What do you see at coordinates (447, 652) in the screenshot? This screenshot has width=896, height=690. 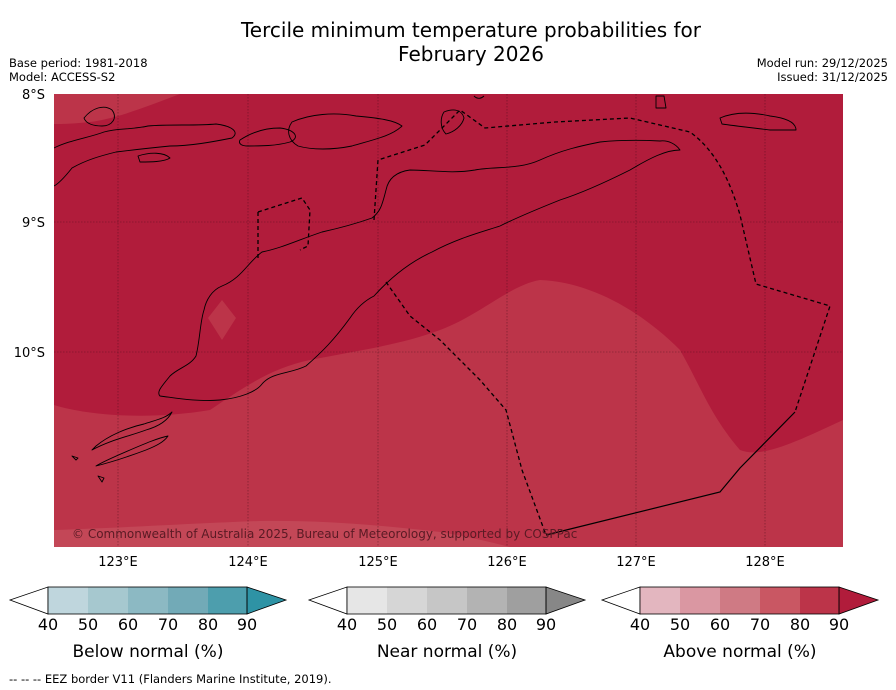 I see `colorbar-near-label: Near normal (%)` at bounding box center [447, 652].